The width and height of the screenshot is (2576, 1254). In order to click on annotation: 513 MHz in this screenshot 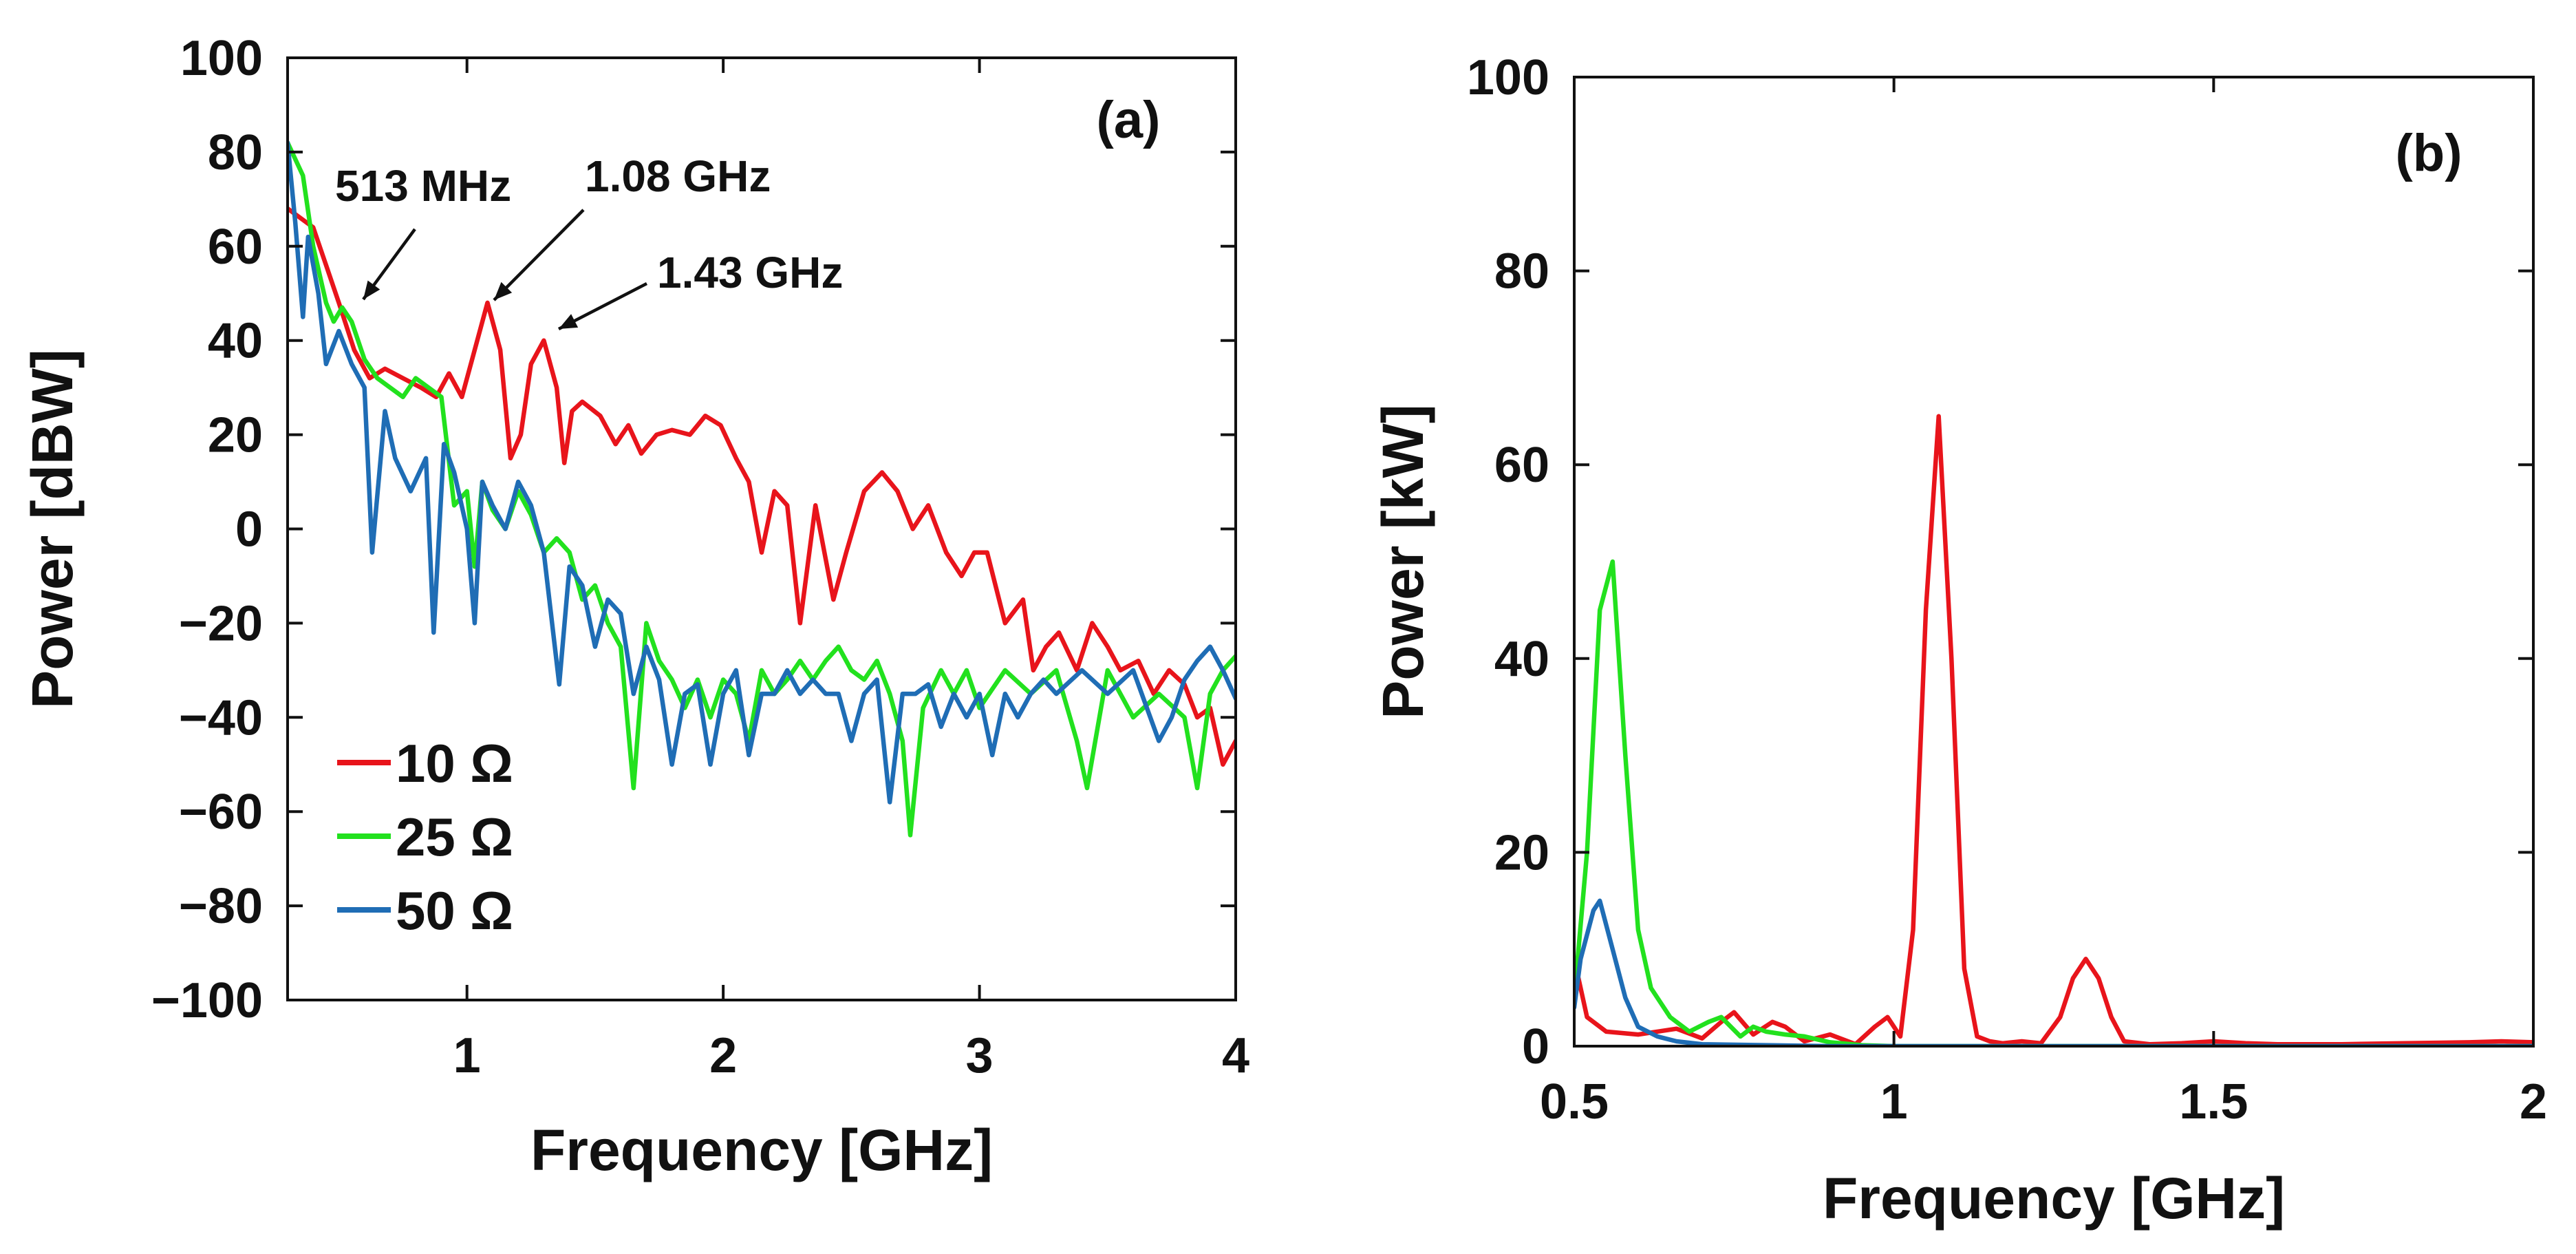, I will do `click(423, 231)`.